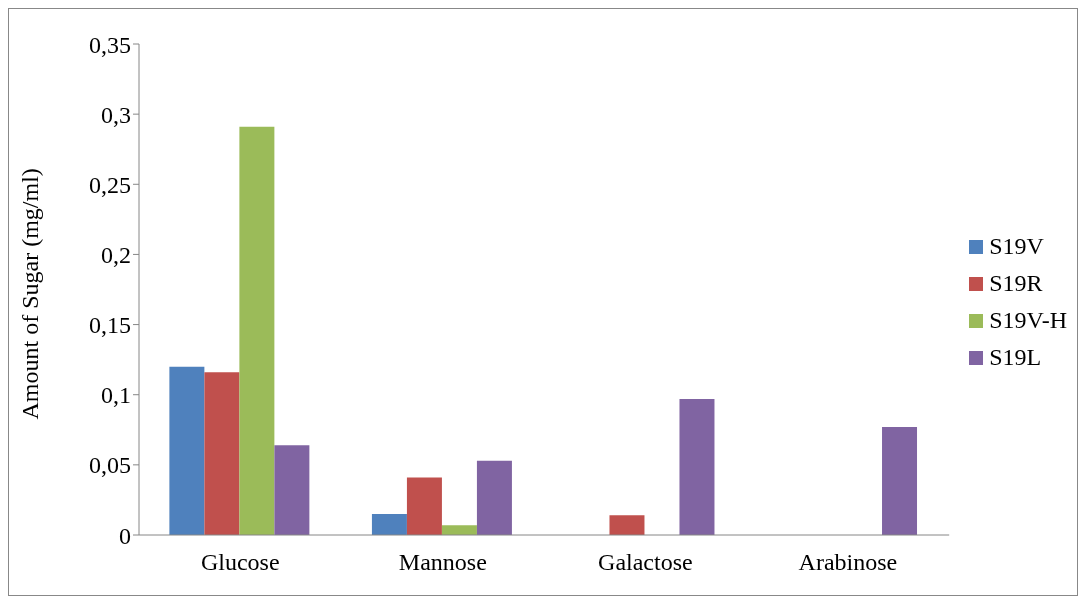  What do you see at coordinates (116, 395) in the screenshot?
I see `y-tick-label: 0,1` at bounding box center [116, 395].